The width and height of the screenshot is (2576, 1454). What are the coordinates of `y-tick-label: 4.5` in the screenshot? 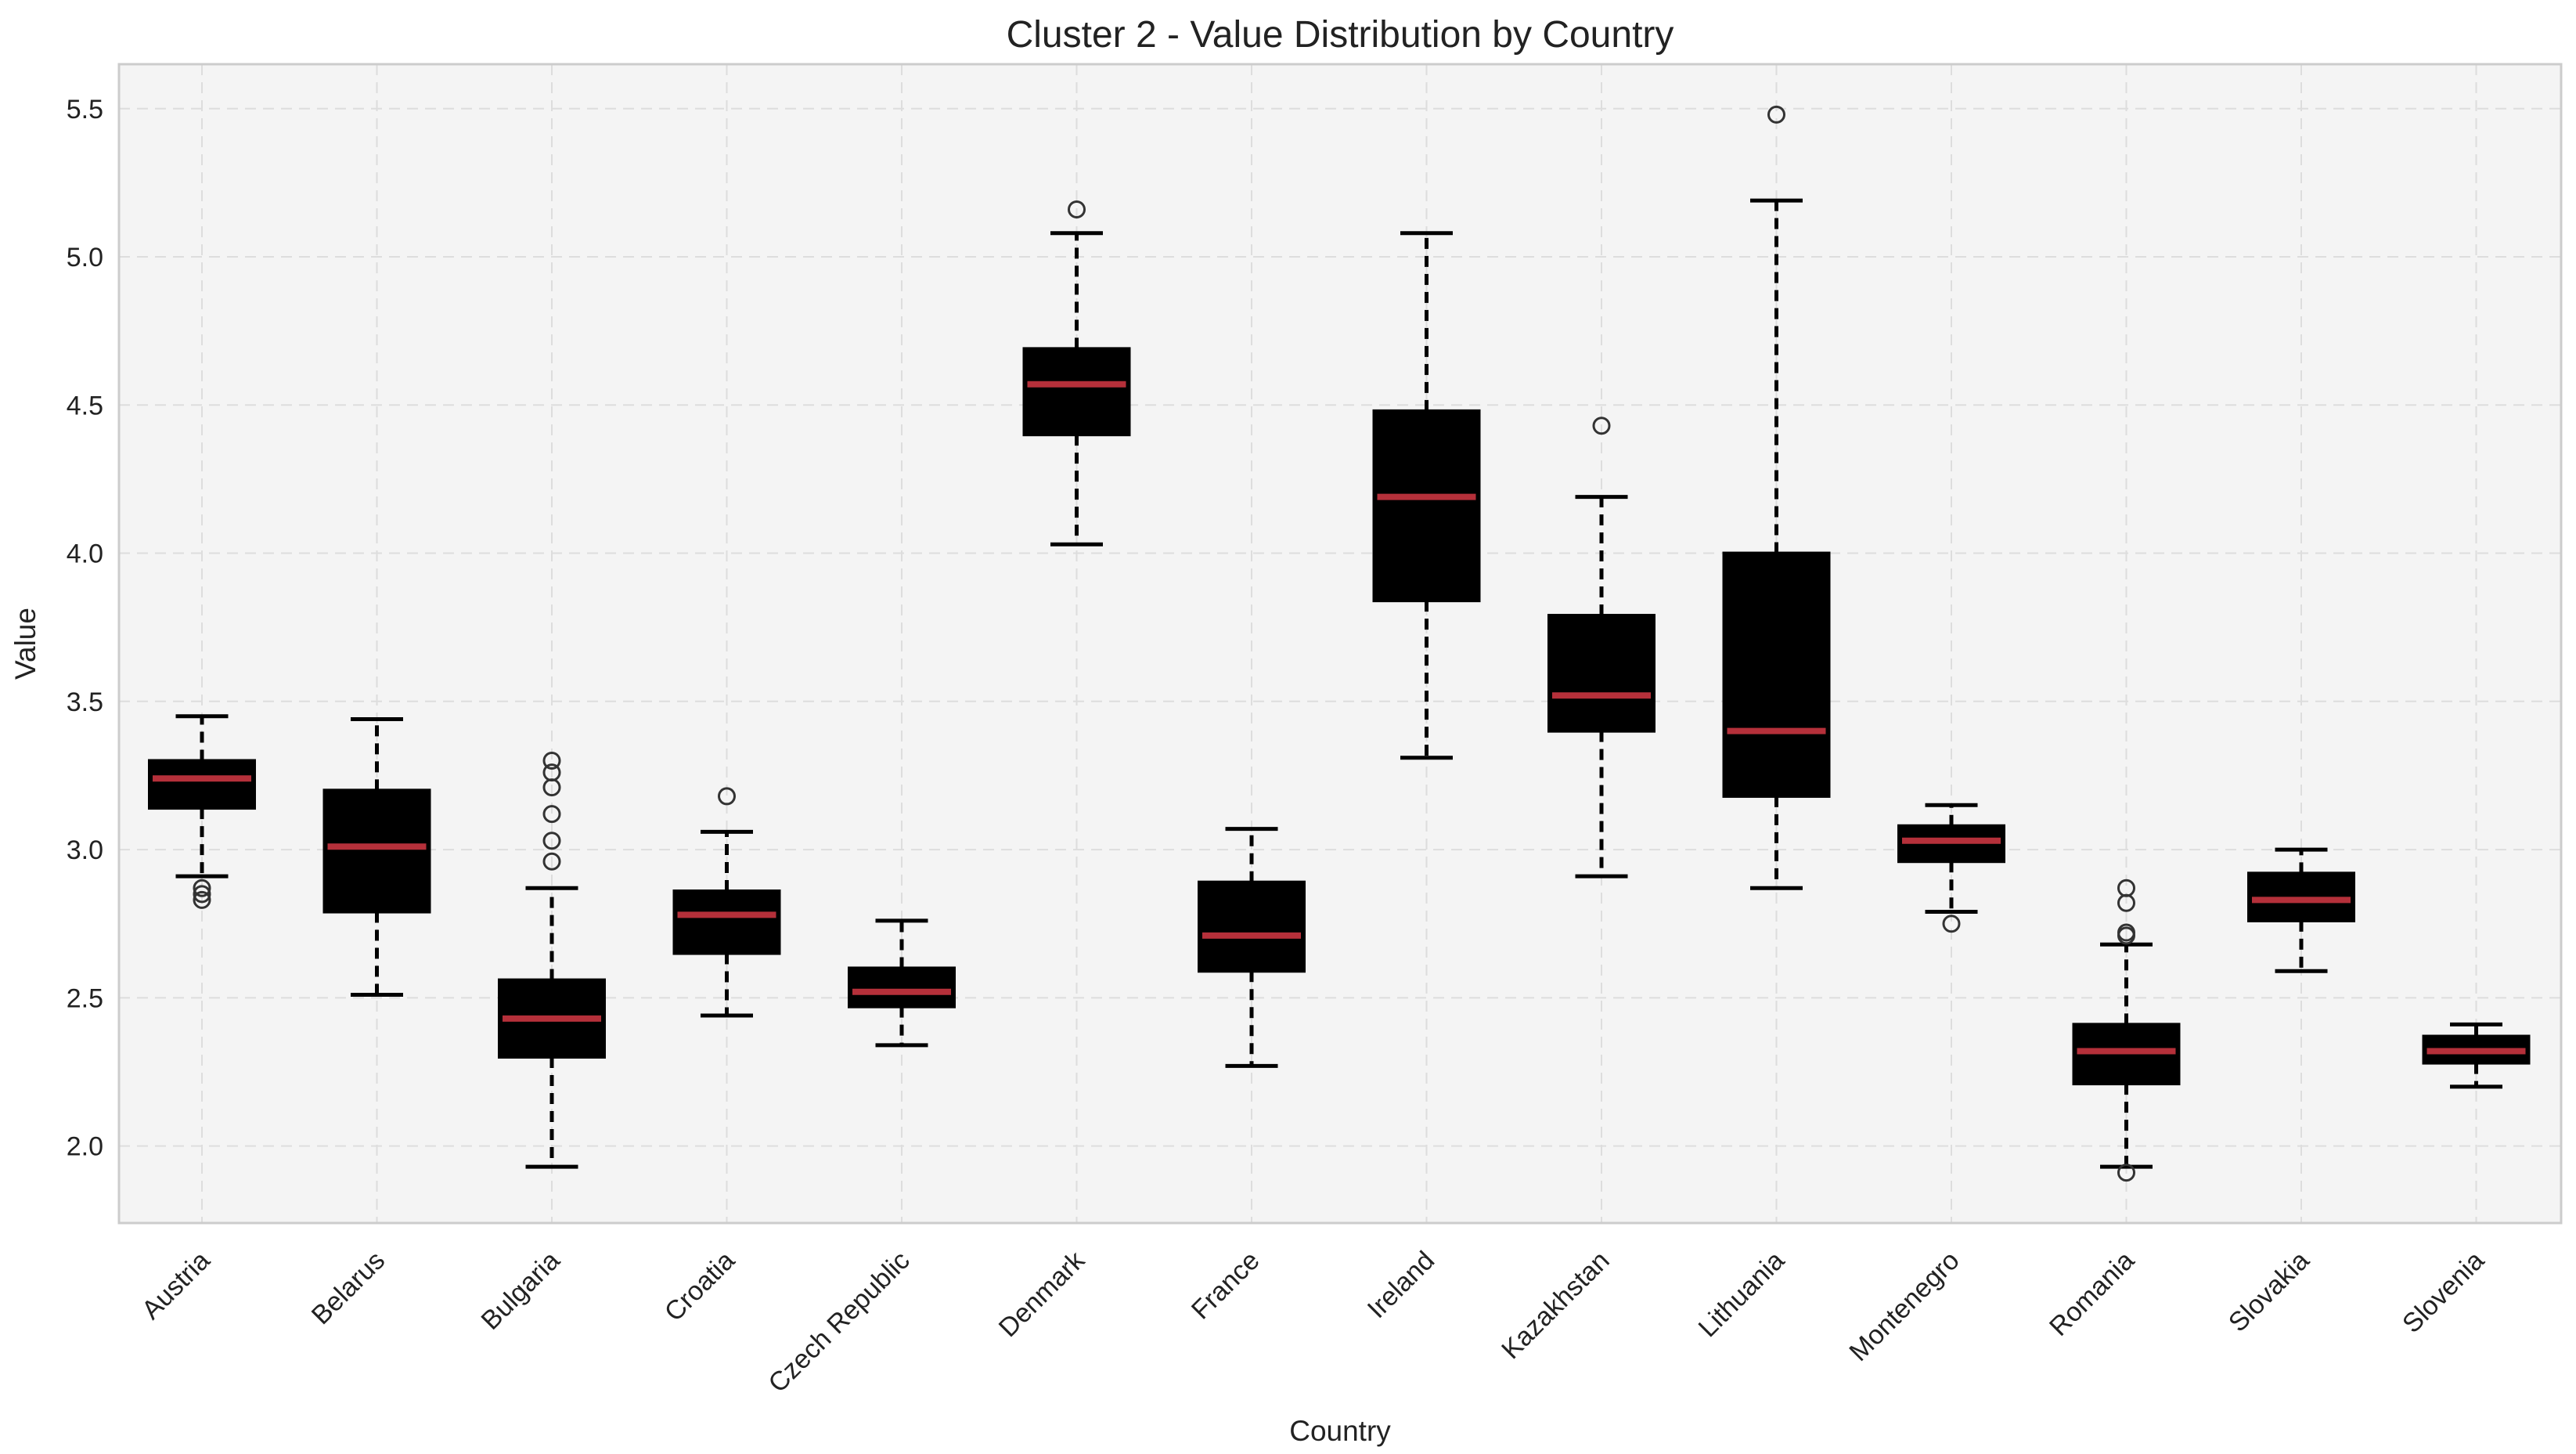 It's located at (85, 406).